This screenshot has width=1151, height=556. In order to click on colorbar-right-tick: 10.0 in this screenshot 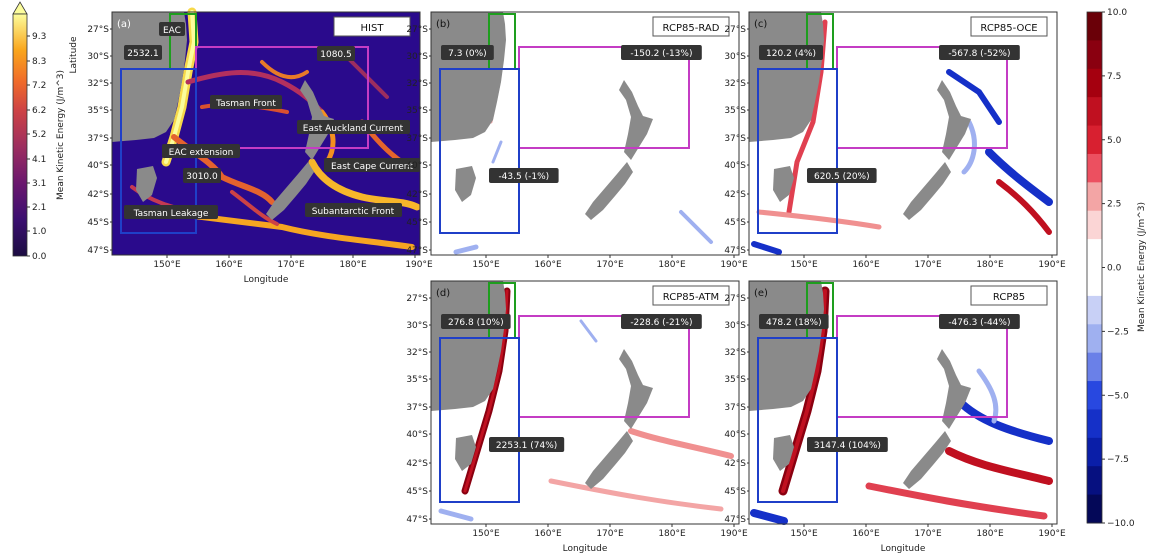, I will do `click(1117, 13)`.